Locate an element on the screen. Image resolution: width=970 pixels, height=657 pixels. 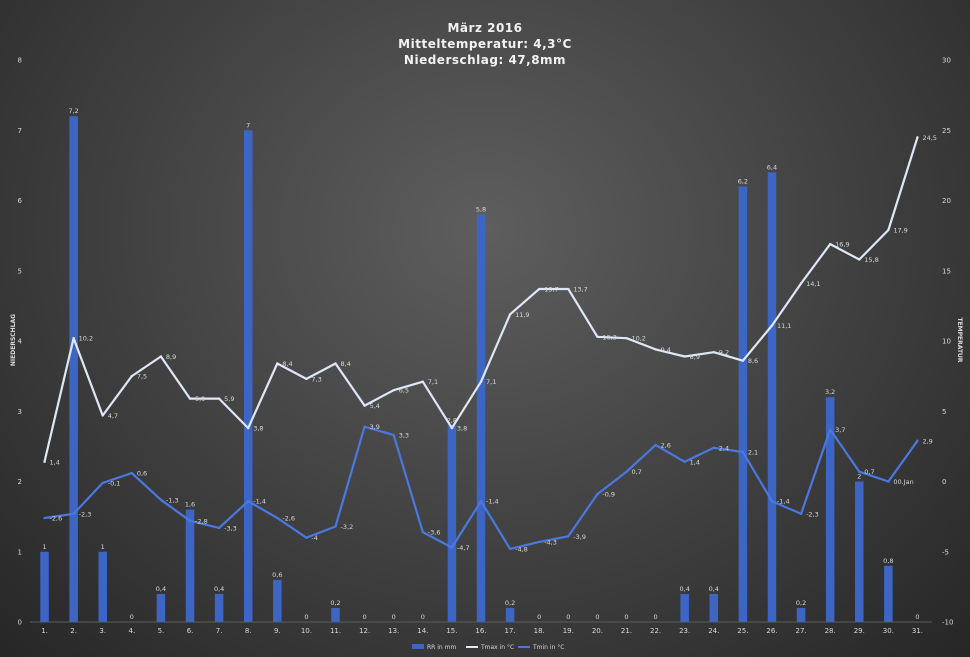
x-tick-label: 20. is located at coordinates (597, 631).